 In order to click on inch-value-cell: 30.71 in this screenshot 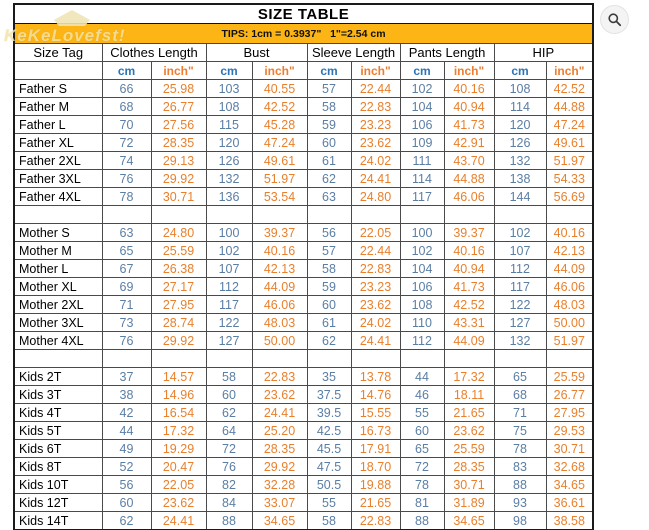, I will do `click(469, 484)`.